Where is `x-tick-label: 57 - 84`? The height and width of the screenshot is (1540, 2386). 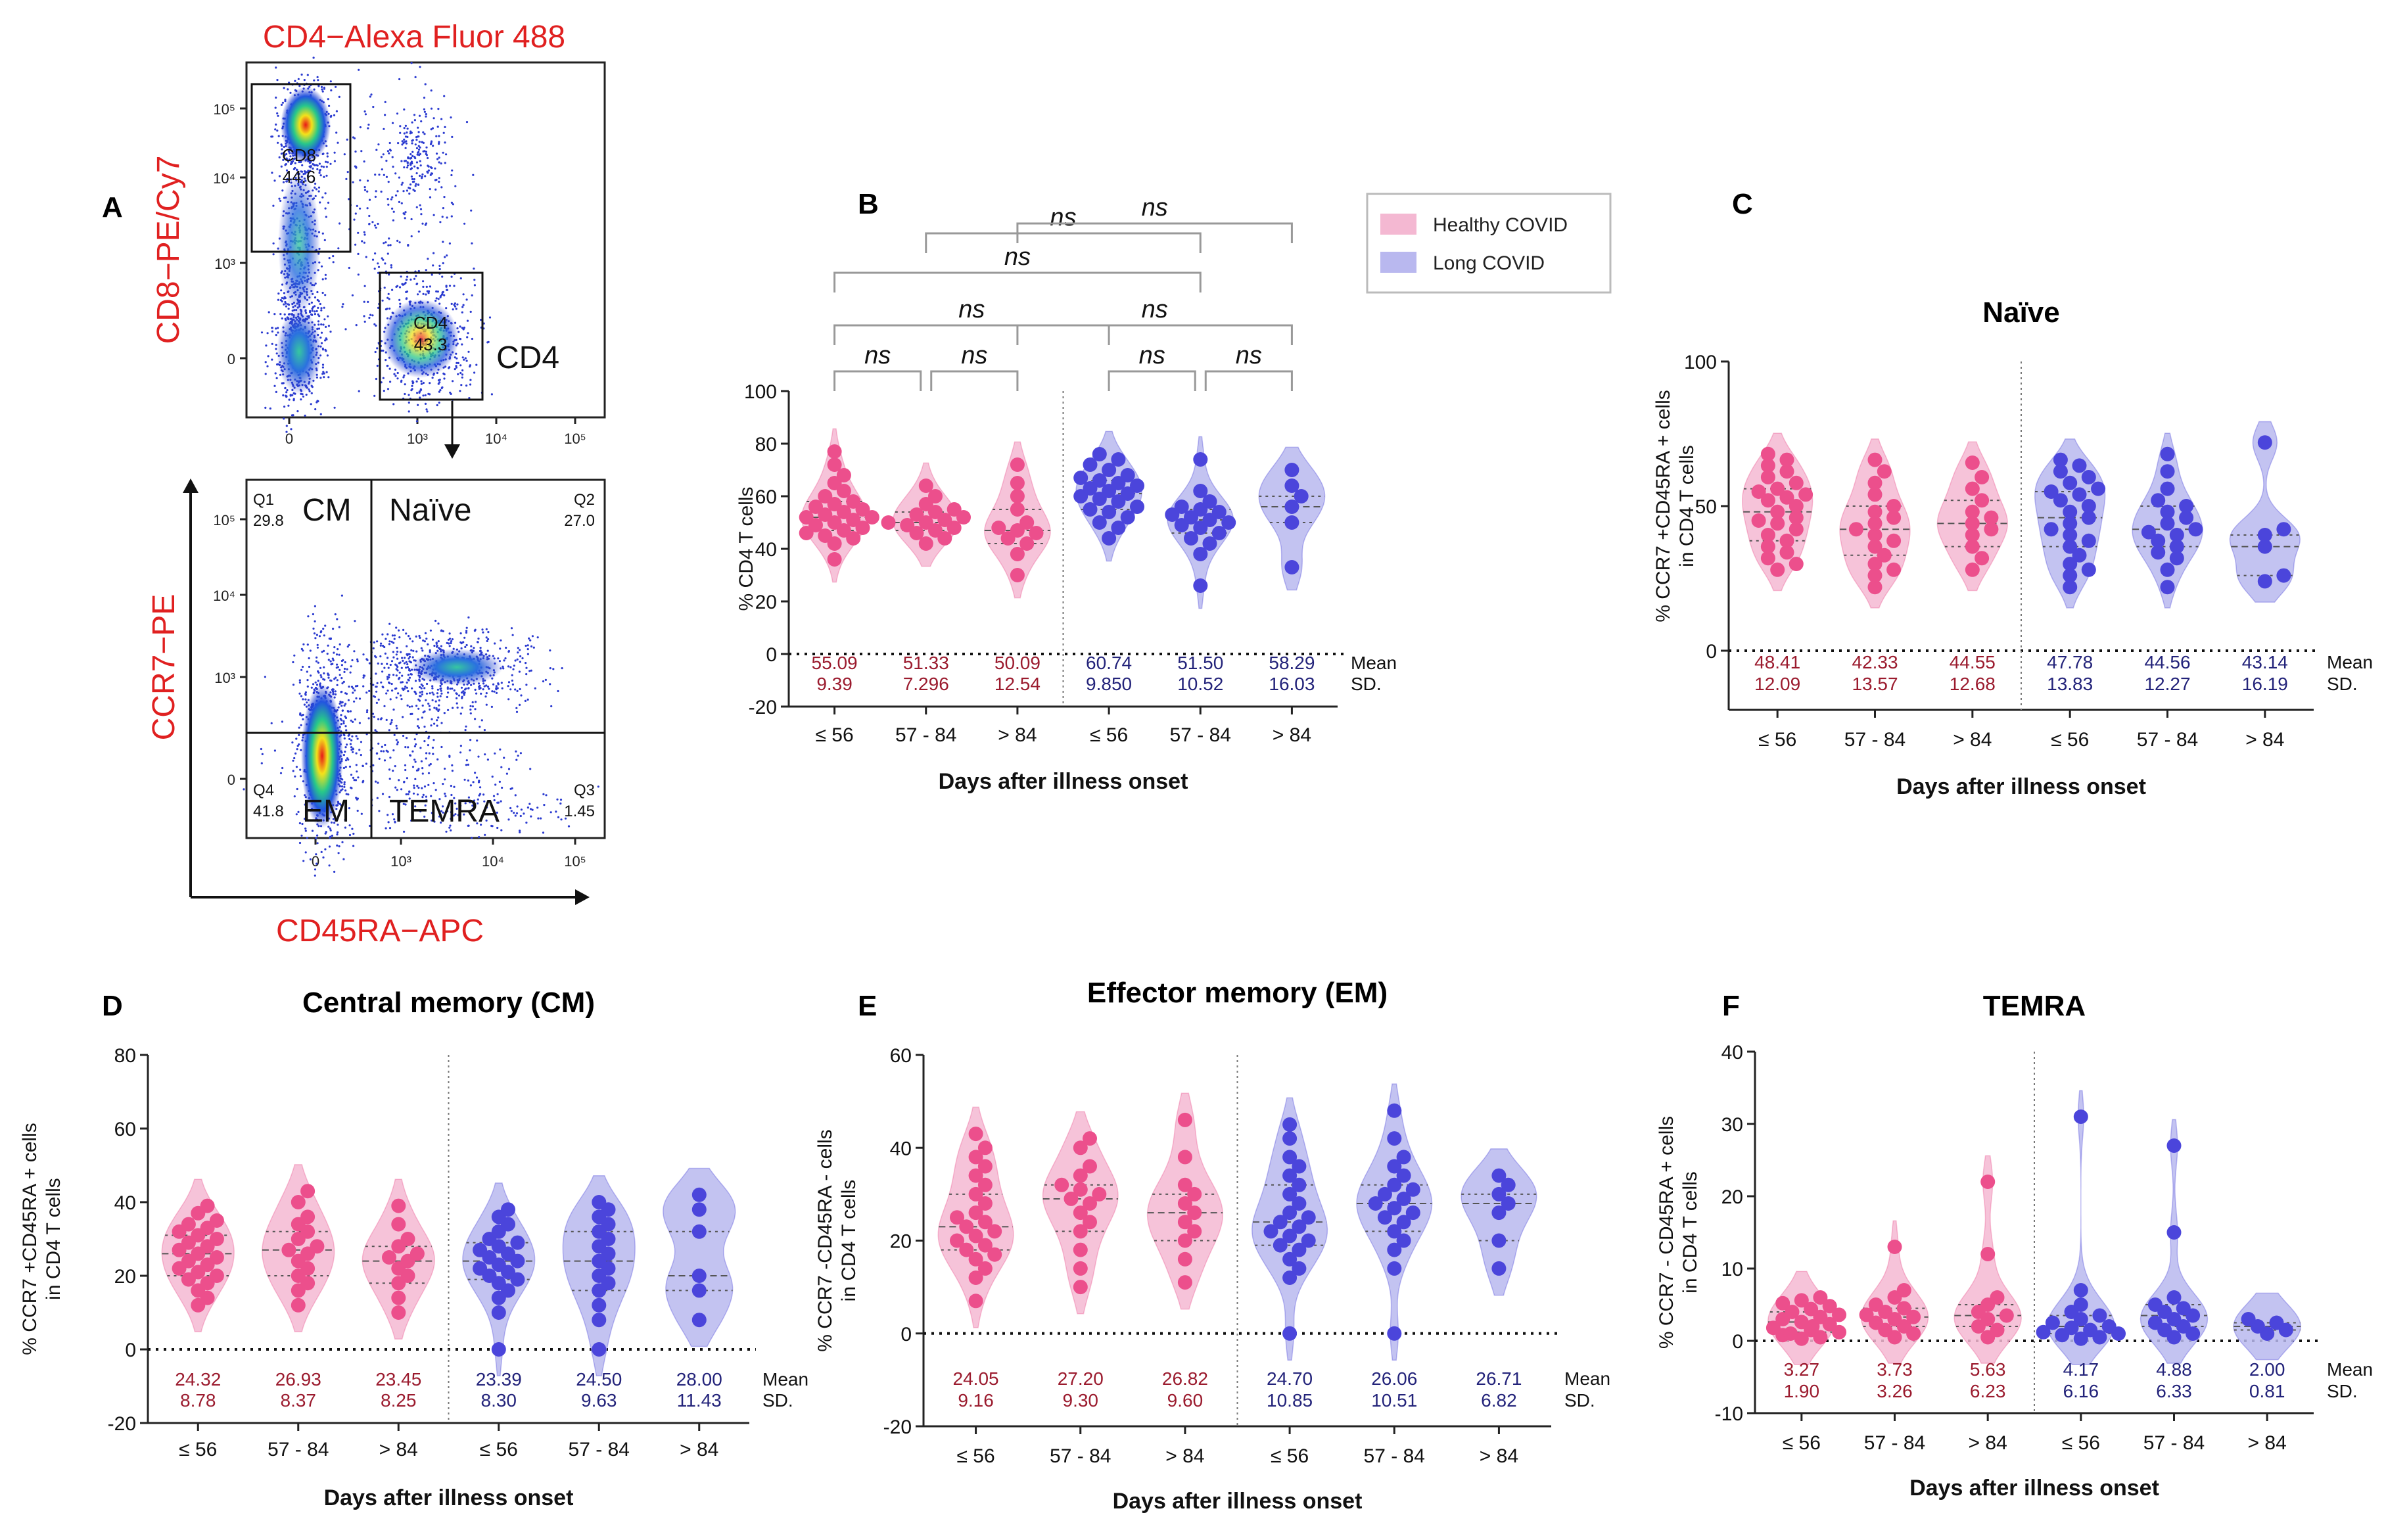
x-tick-label: 57 - 84 is located at coordinates (926, 735).